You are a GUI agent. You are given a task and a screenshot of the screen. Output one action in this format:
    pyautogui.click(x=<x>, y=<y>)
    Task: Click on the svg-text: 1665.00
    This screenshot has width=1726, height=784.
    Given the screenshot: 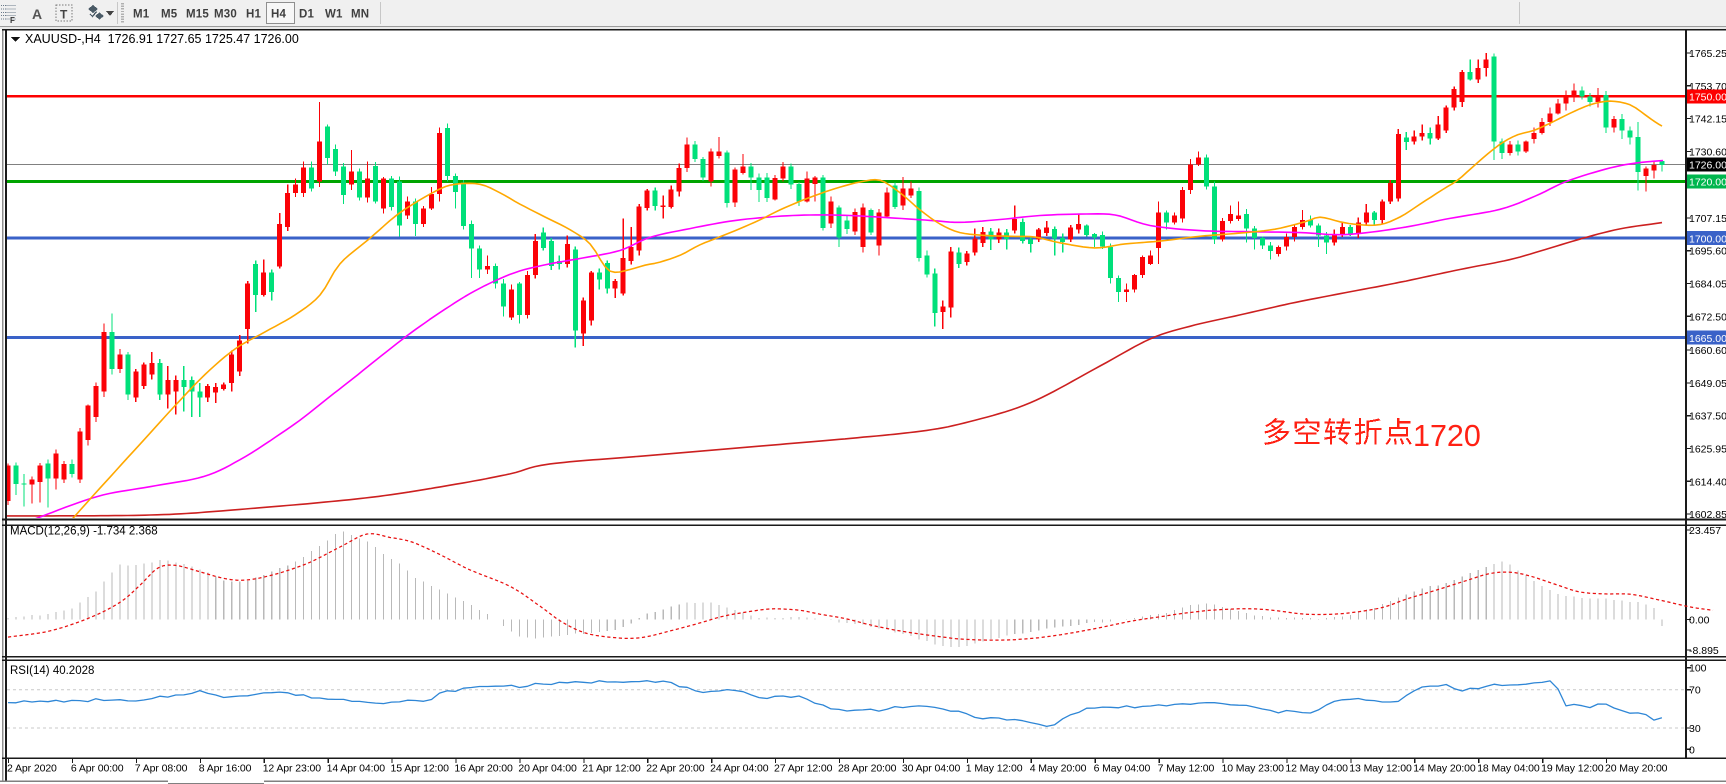 What is the action you would take?
    pyautogui.click(x=1707, y=339)
    